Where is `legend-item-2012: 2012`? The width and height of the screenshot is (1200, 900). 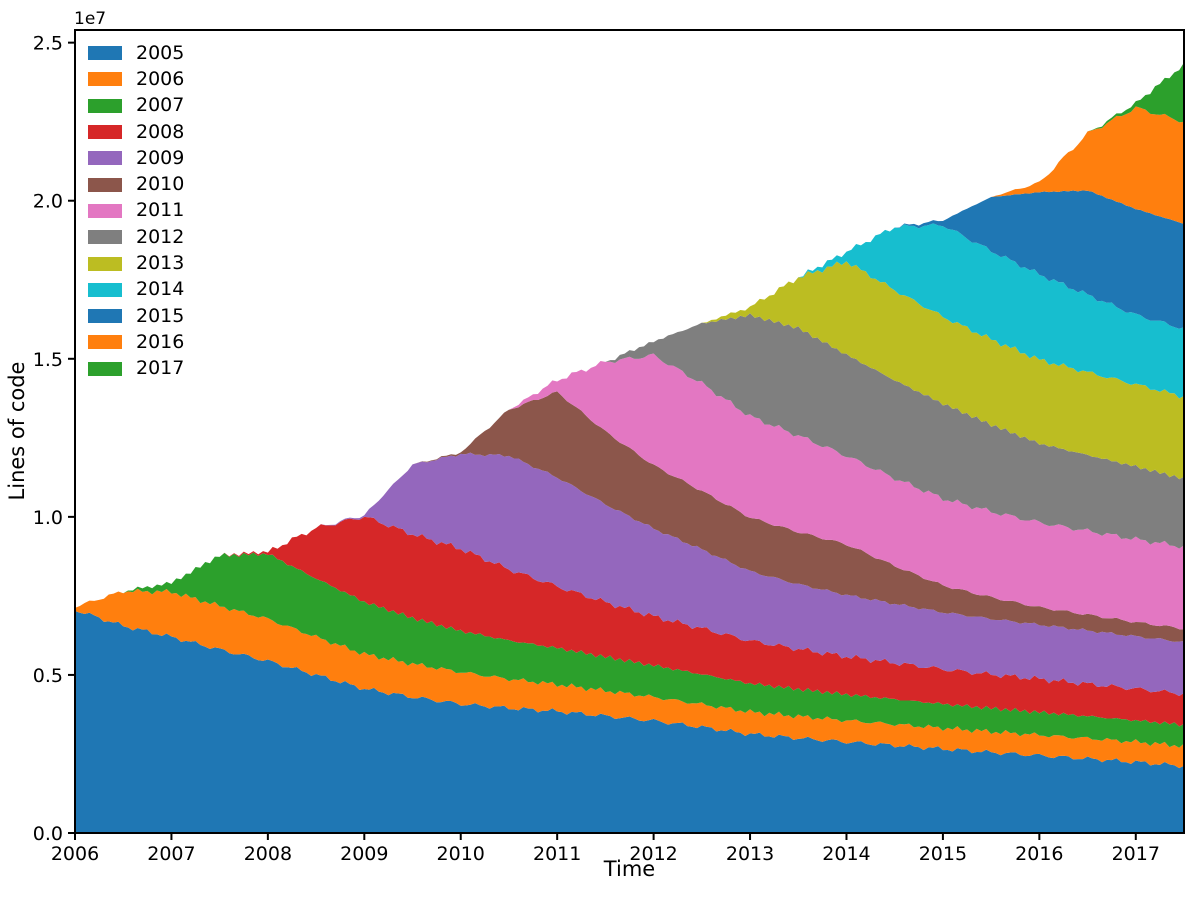
legend-item-2012: 2012 is located at coordinates (136, 237).